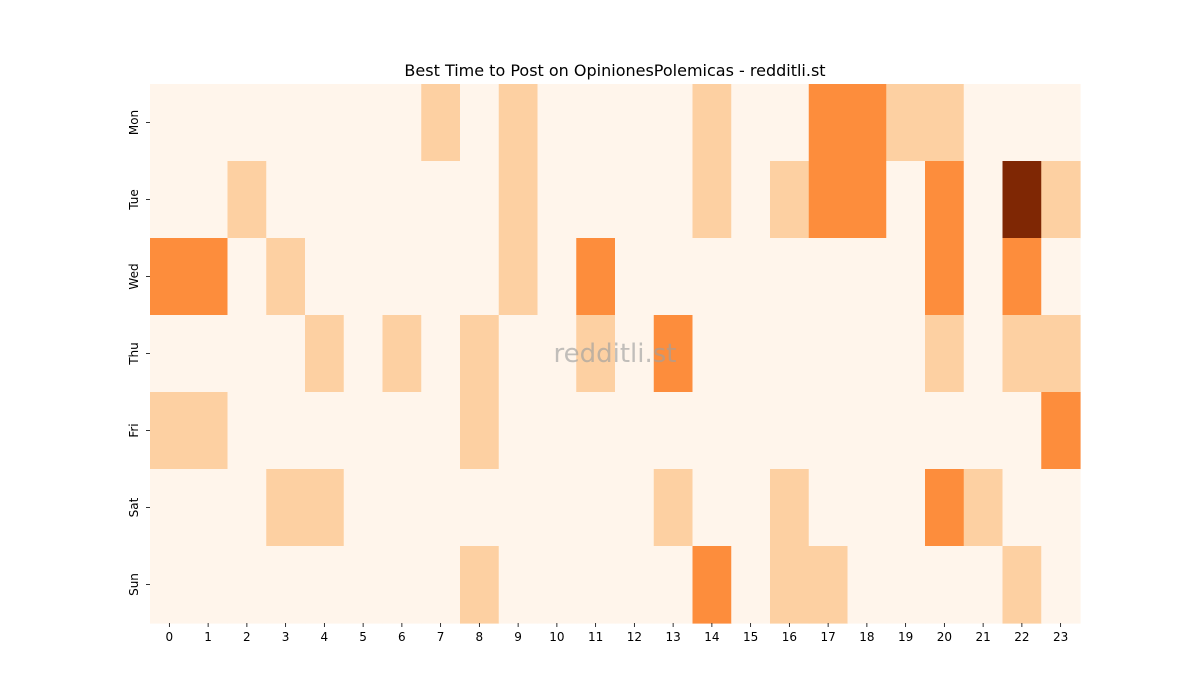 This screenshot has width=1200, height=700. What do you see at coordinates (247, 637) in the screenshot?
I see `x-tick-label: 2` at bounding box center [247, 637].